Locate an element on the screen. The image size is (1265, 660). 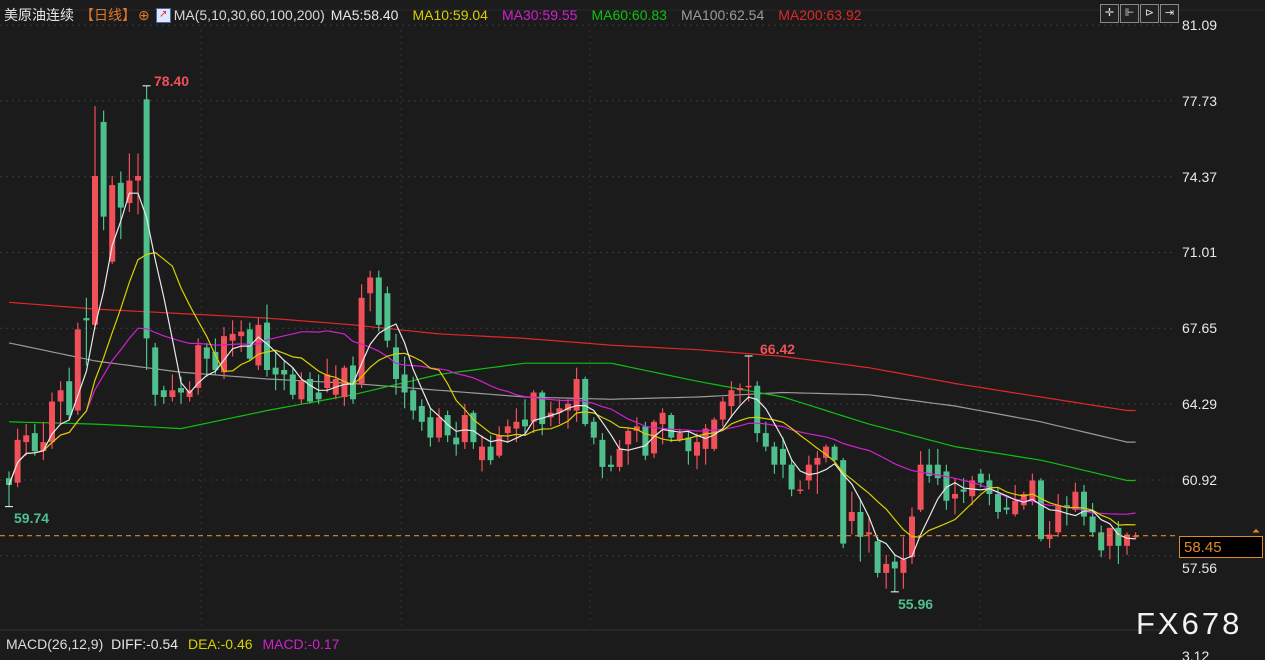
ma200-line is located at coordinates (572, 356).